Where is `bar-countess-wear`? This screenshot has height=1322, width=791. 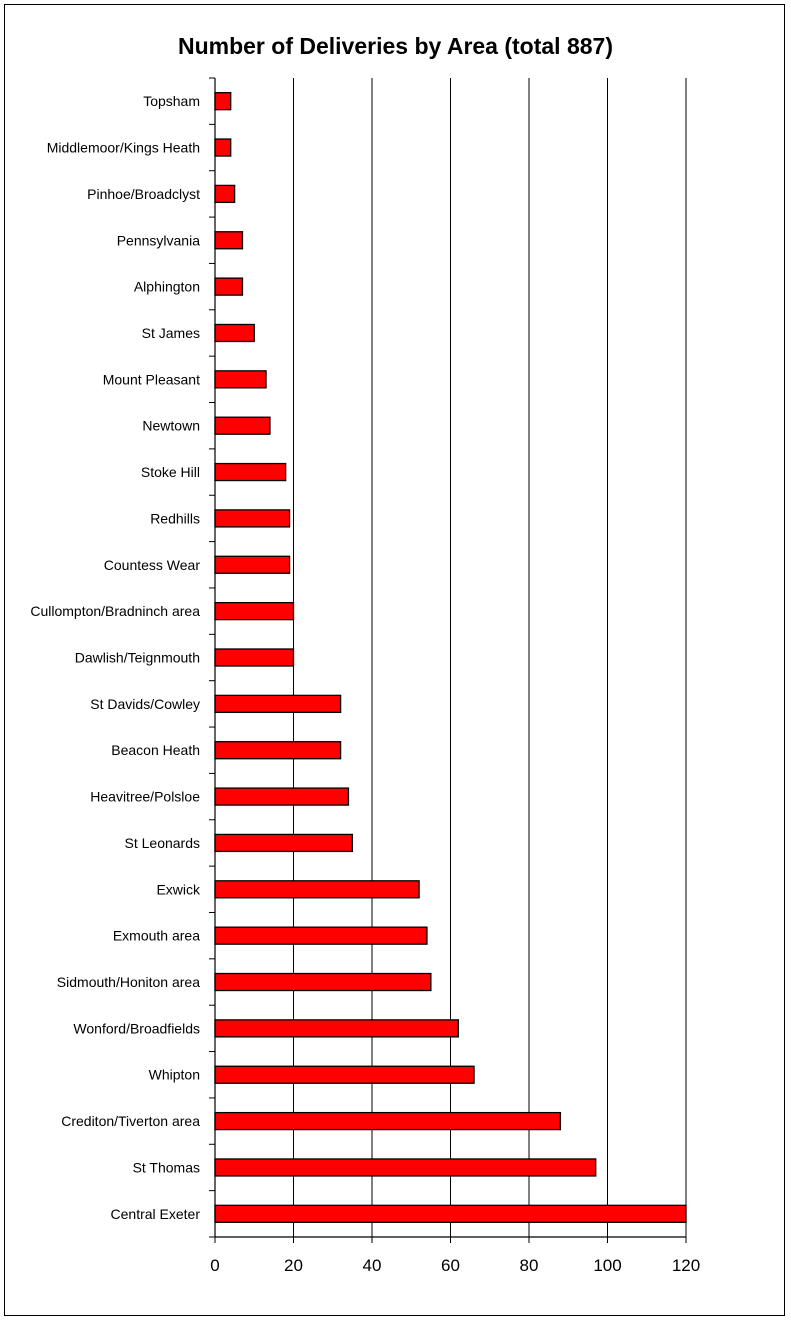 bar-countess-wear is located at coordinates (252, 564).